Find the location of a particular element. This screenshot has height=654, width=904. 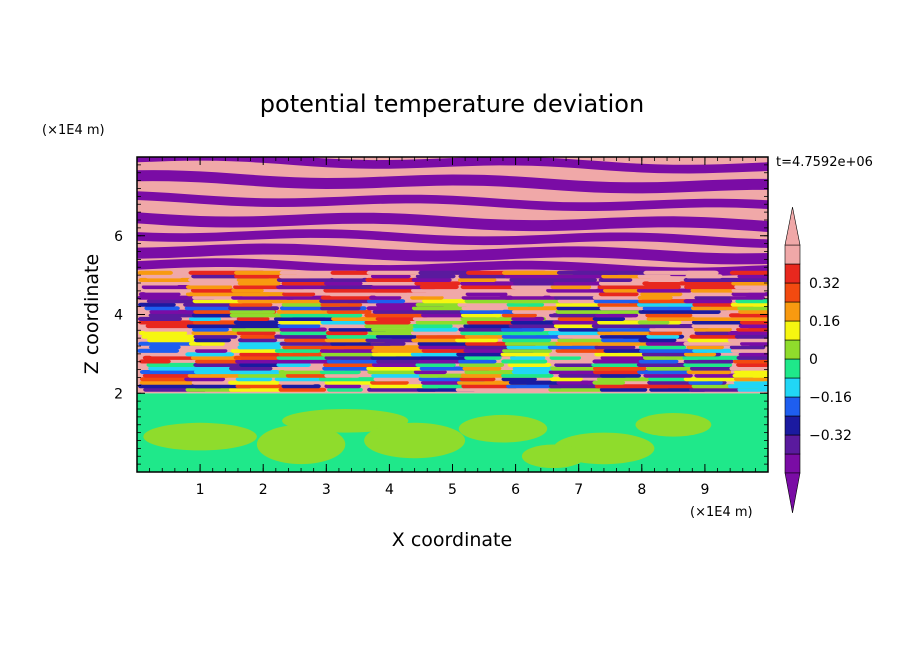

colorbar-bin is located at coordinates (792, 254).